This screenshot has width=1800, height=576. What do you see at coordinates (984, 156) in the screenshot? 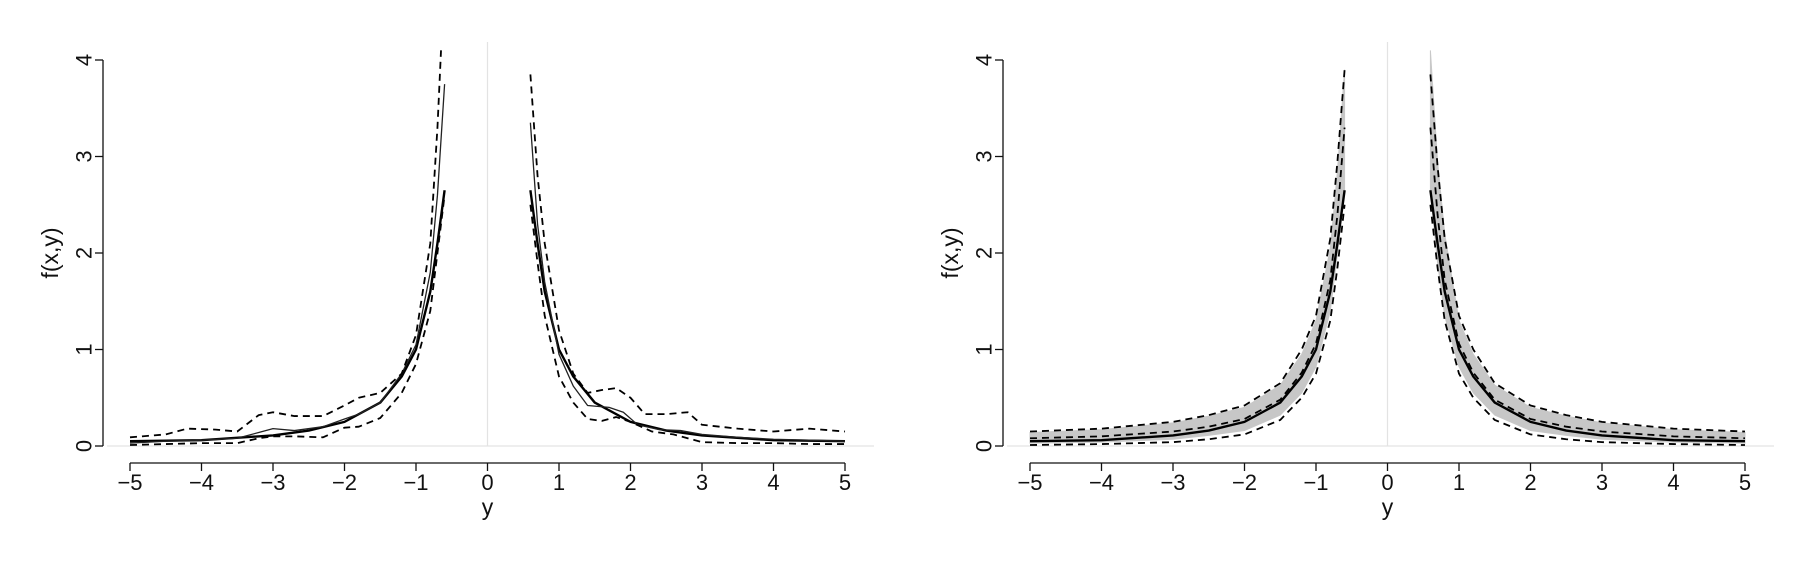
I see `chart-1-y-tick-label: 3` at bounding box center [984, 156].